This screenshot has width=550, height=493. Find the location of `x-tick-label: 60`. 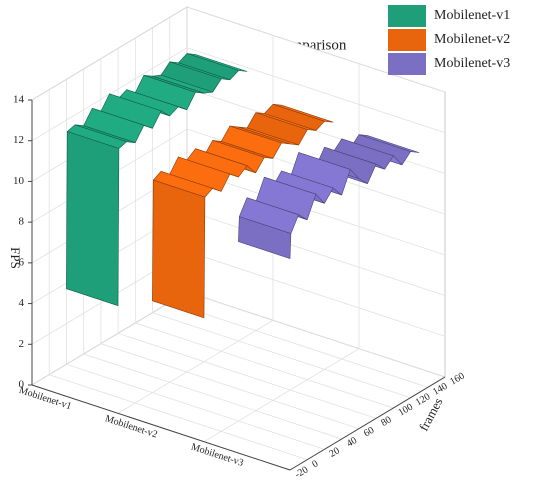

x-tick-label: 60 is located at coordinates (369, 432).